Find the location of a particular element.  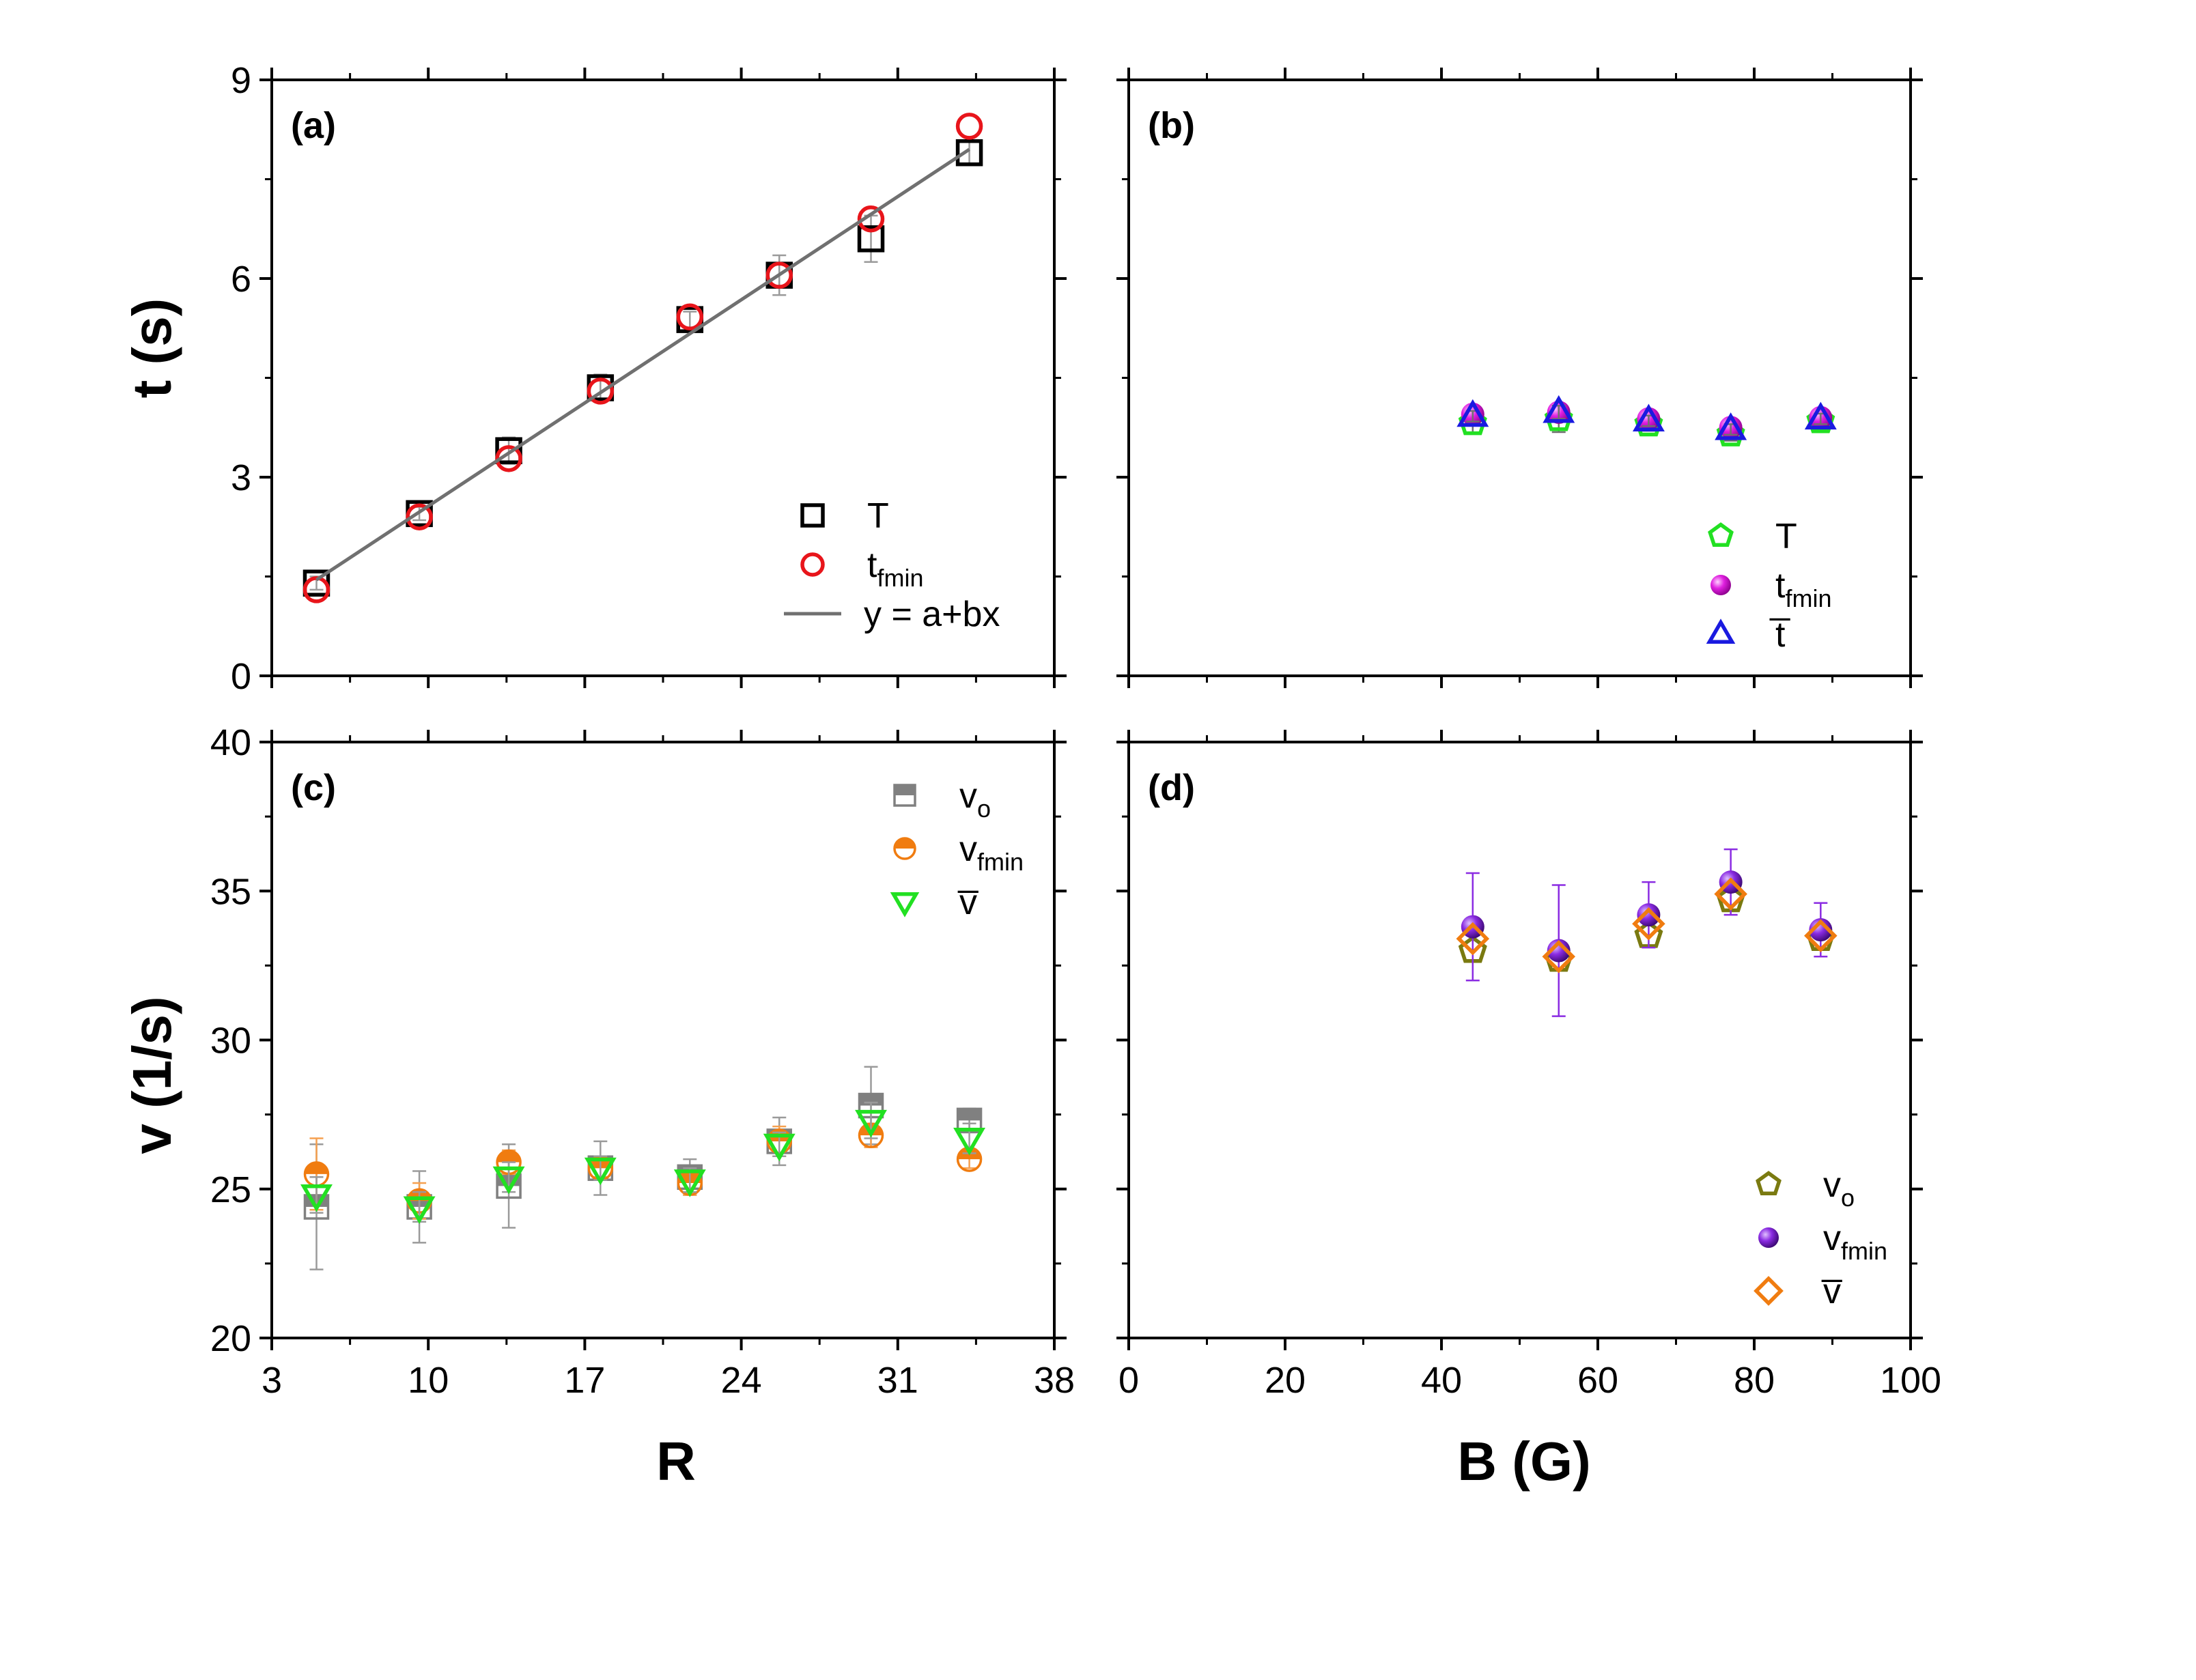

x-tick-label: 100 is located at coordinates (1910, 1380).